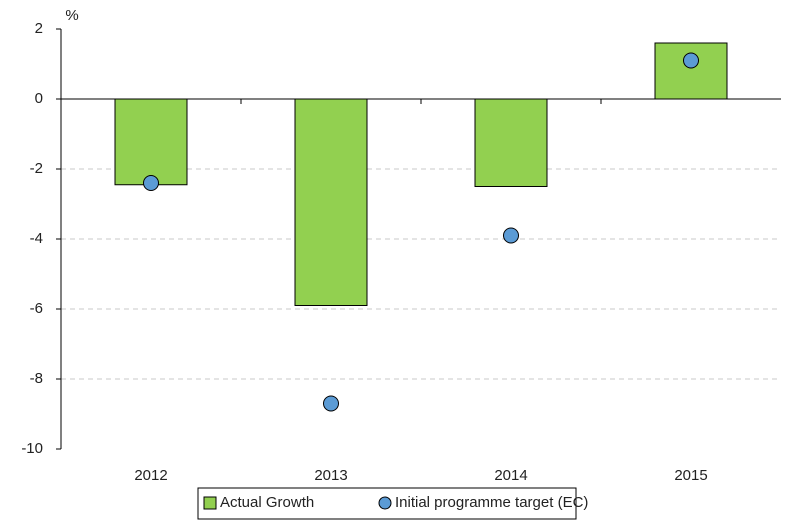 Image resolution: width=786 pixels, height=525 pixels. What do you see at coordinates (36, 168) in the screenshot?
I see `y-tick-label: -2` at bounding box center [36, 168].